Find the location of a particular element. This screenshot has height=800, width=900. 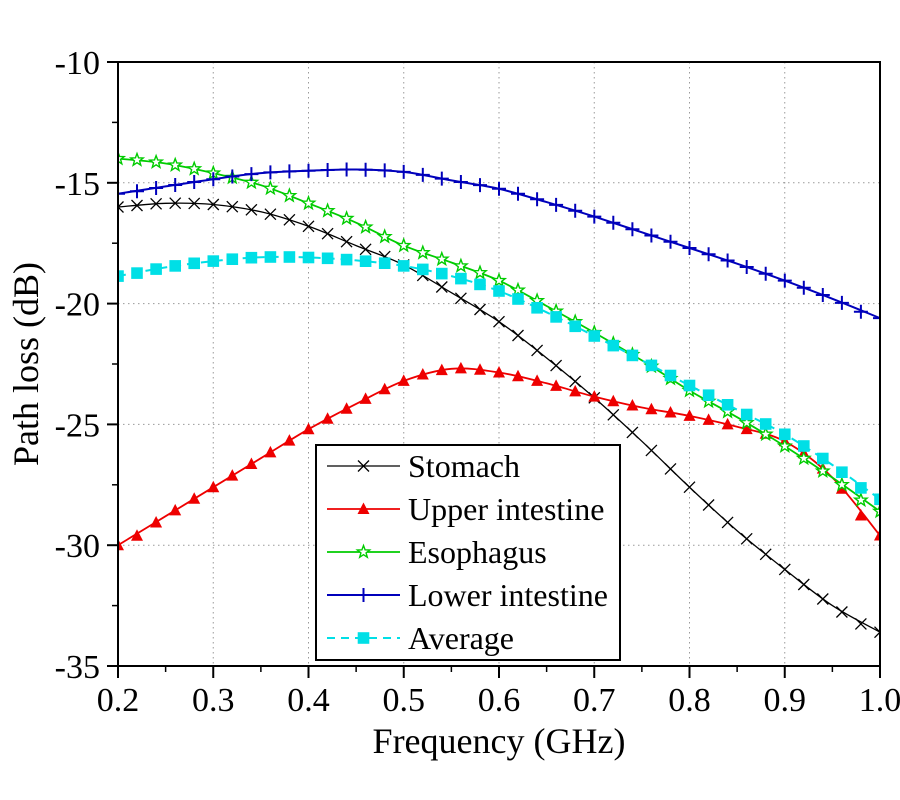

legend-label-stomach: Stomach is located at coordinates (464, 466).